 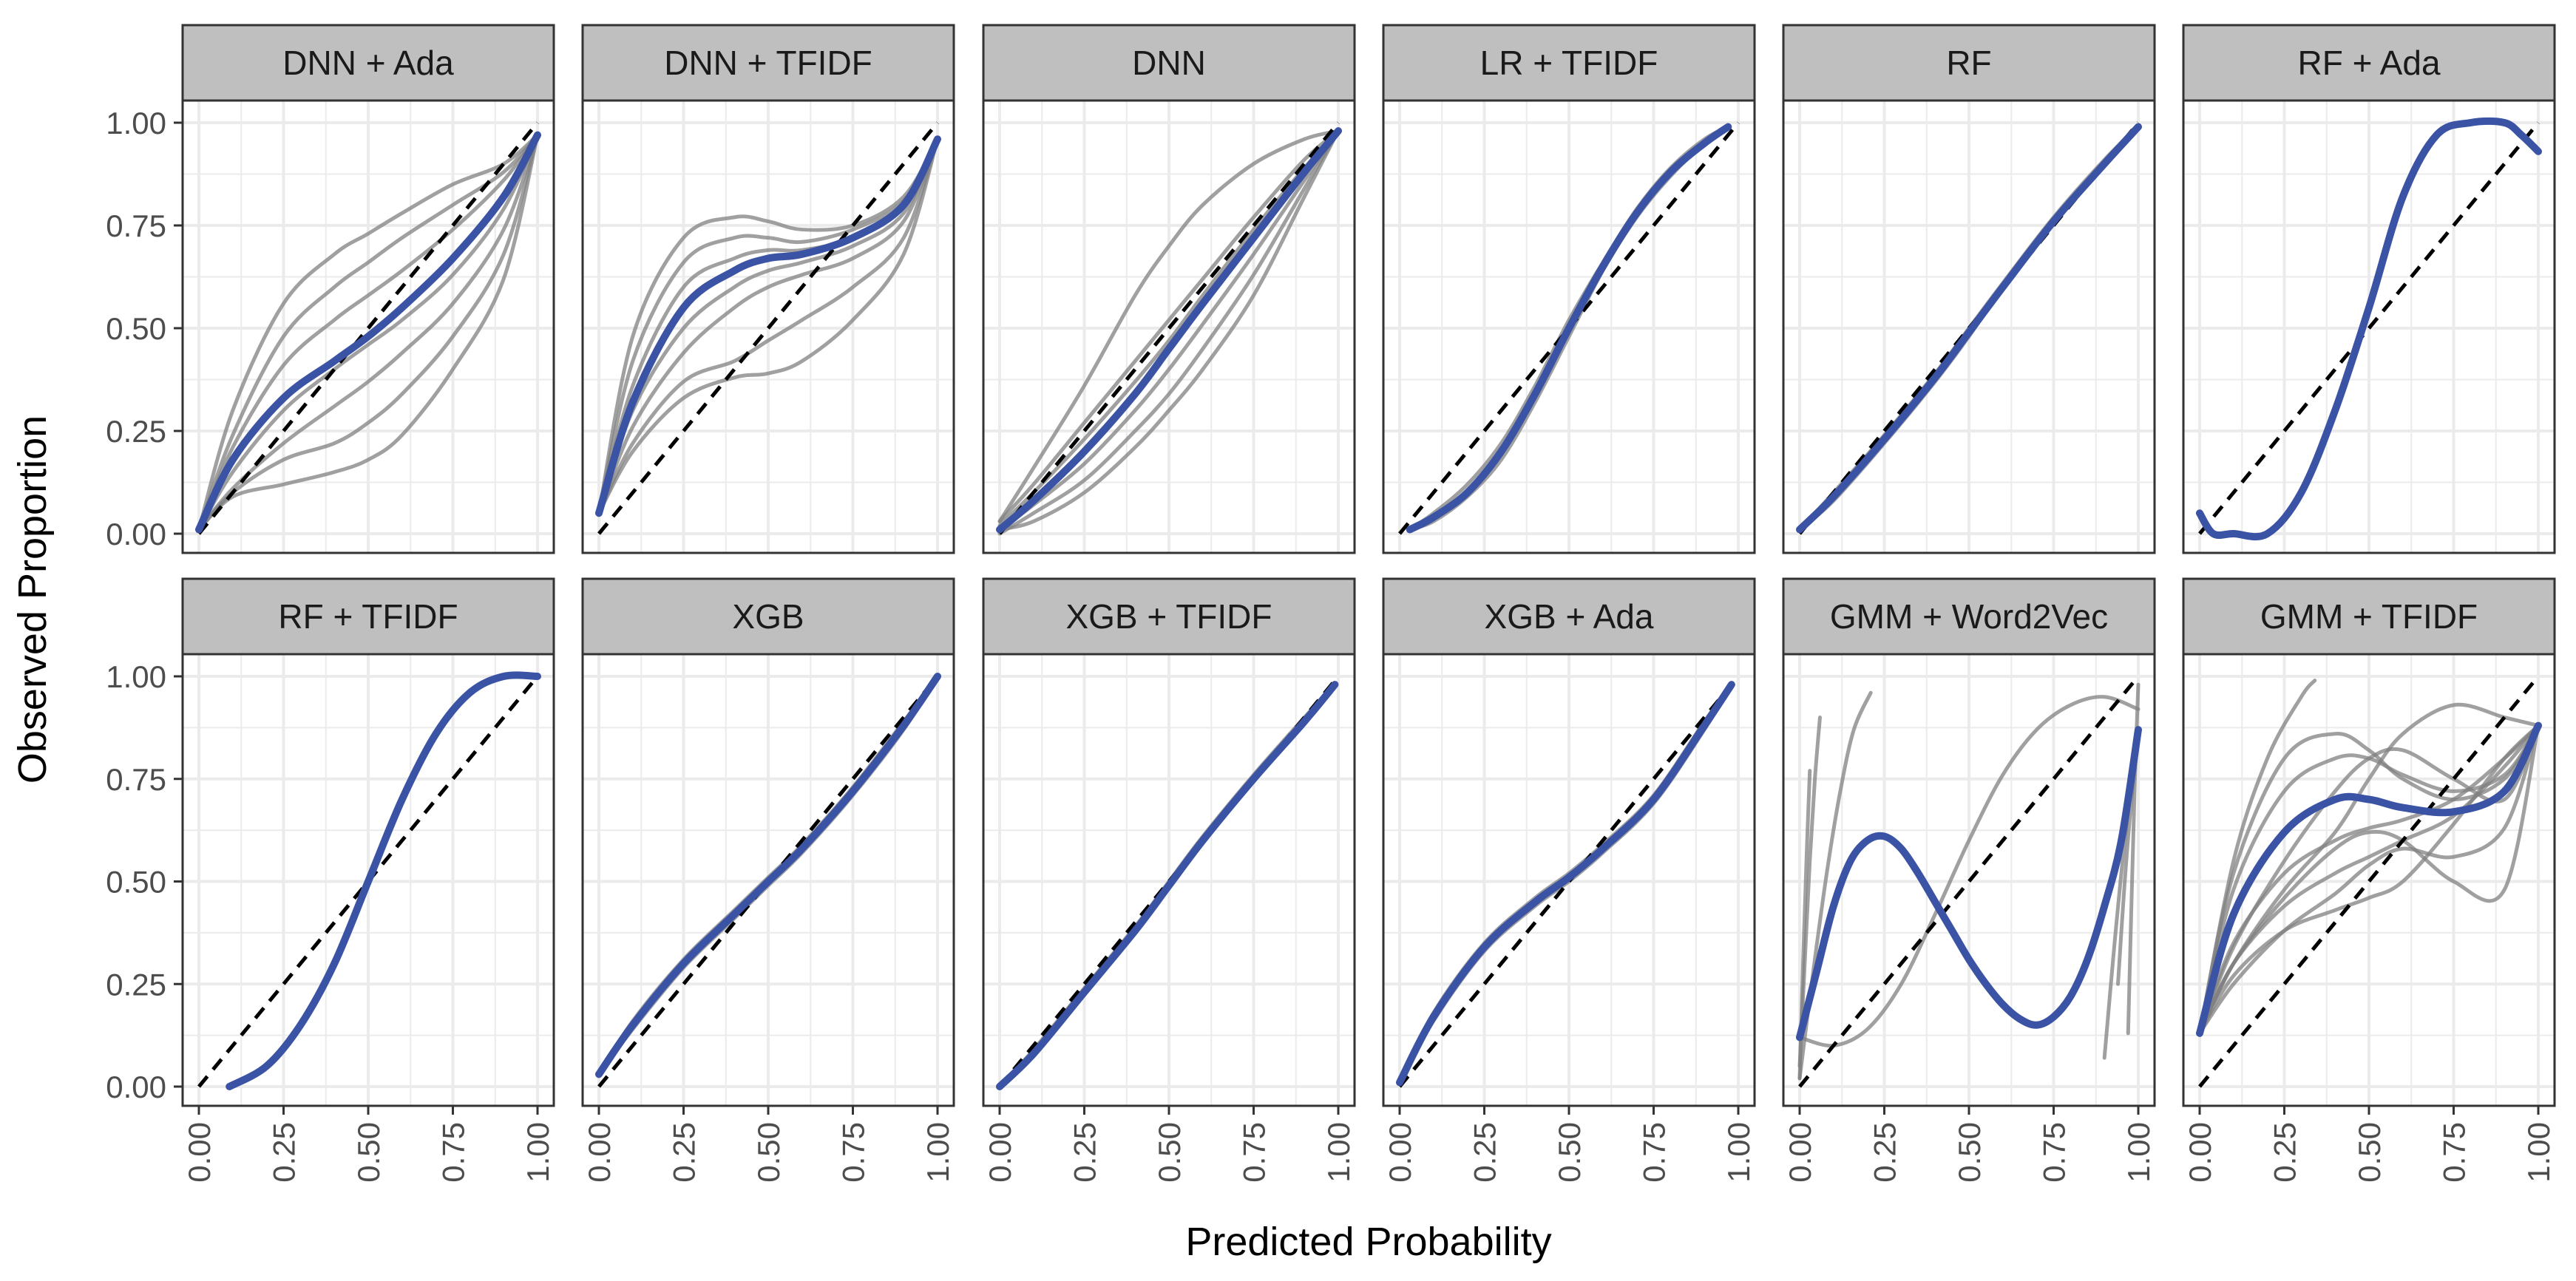 I want to click on panel-4: LR + TFIDF, so click(x=1569, y=289).